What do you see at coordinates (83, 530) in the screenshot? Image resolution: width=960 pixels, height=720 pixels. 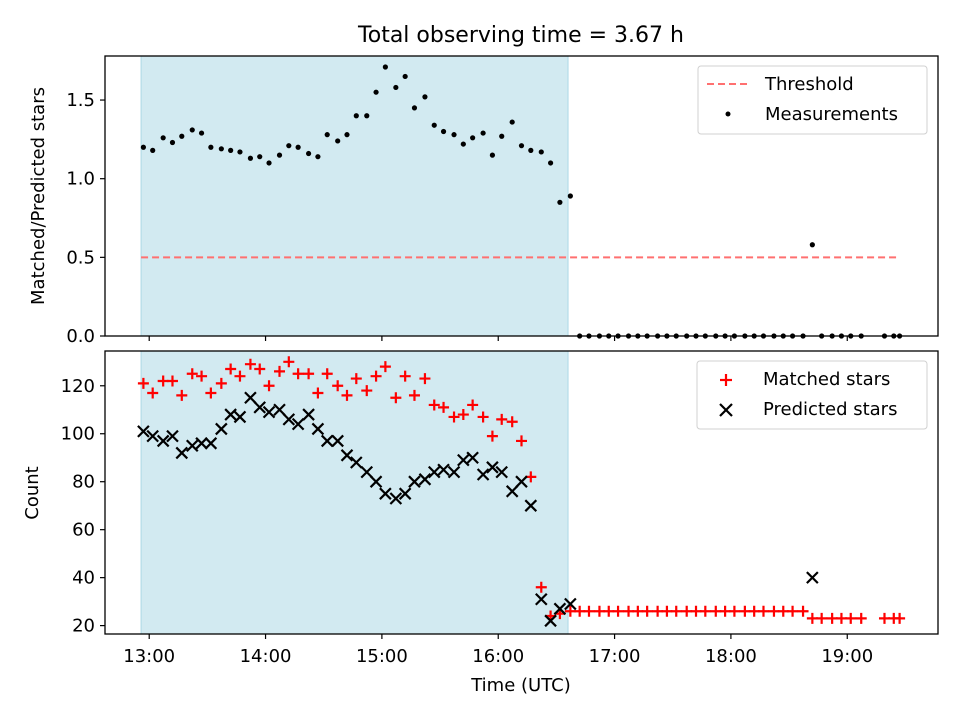 I see `bottom-y-tick-label: 60` at bounding box center [83, 530].